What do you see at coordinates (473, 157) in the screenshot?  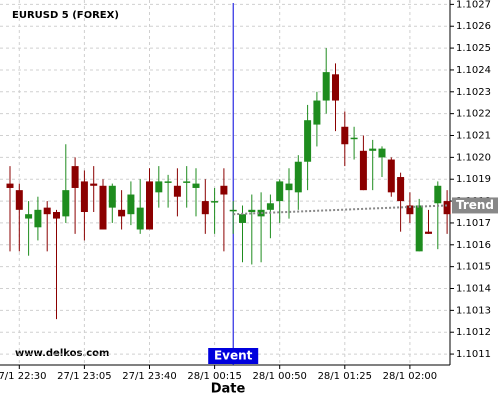 I see `y-tick-label: 1.1020` at bounding box center [473, 157].